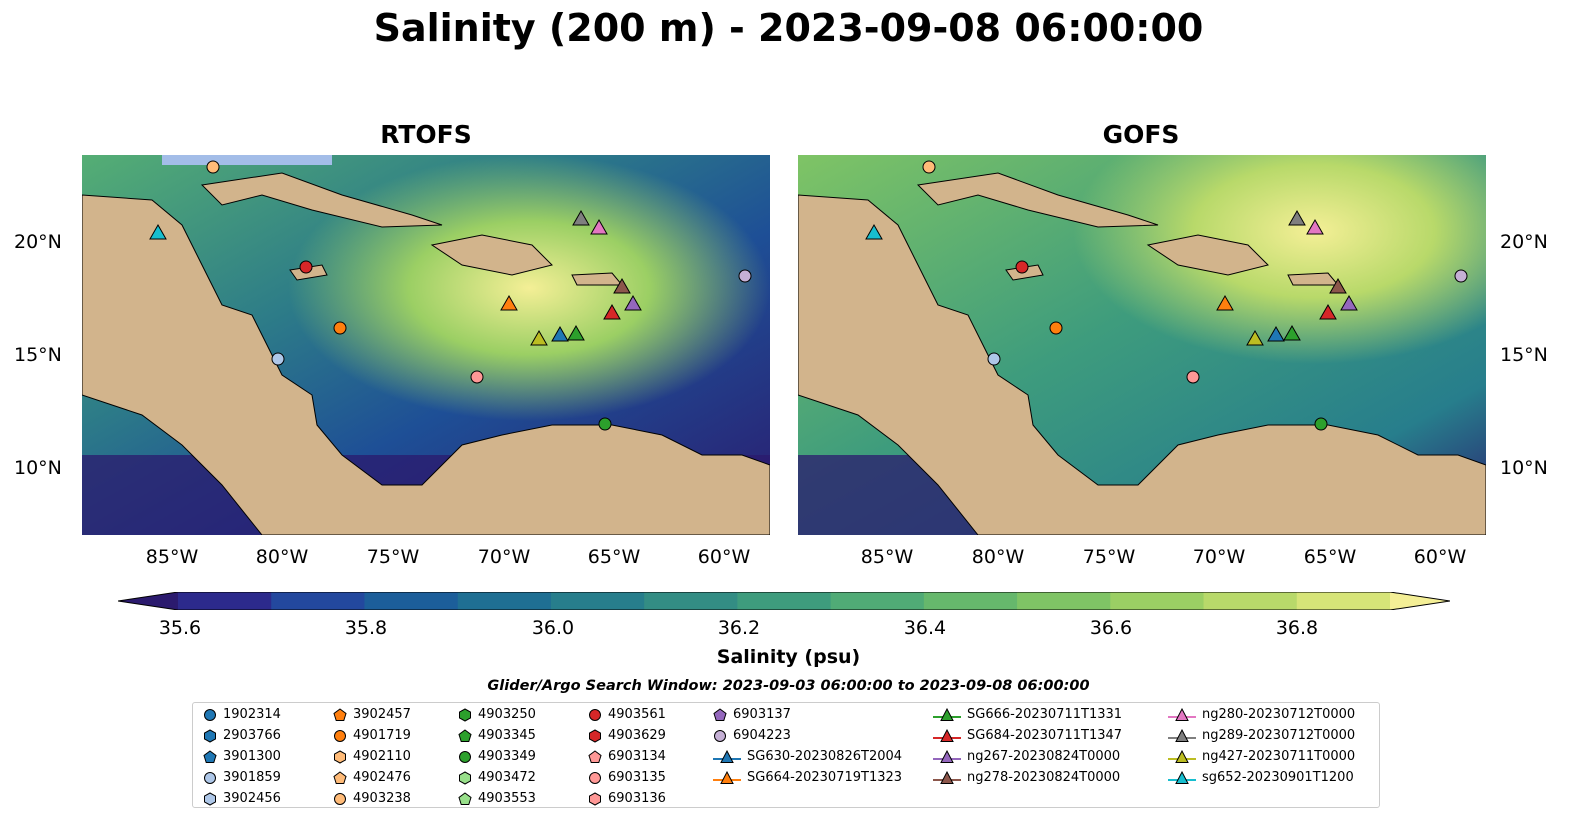 The image size is (1577, 826). I want to click on cb-tick: 36.0, so click(553, 628).